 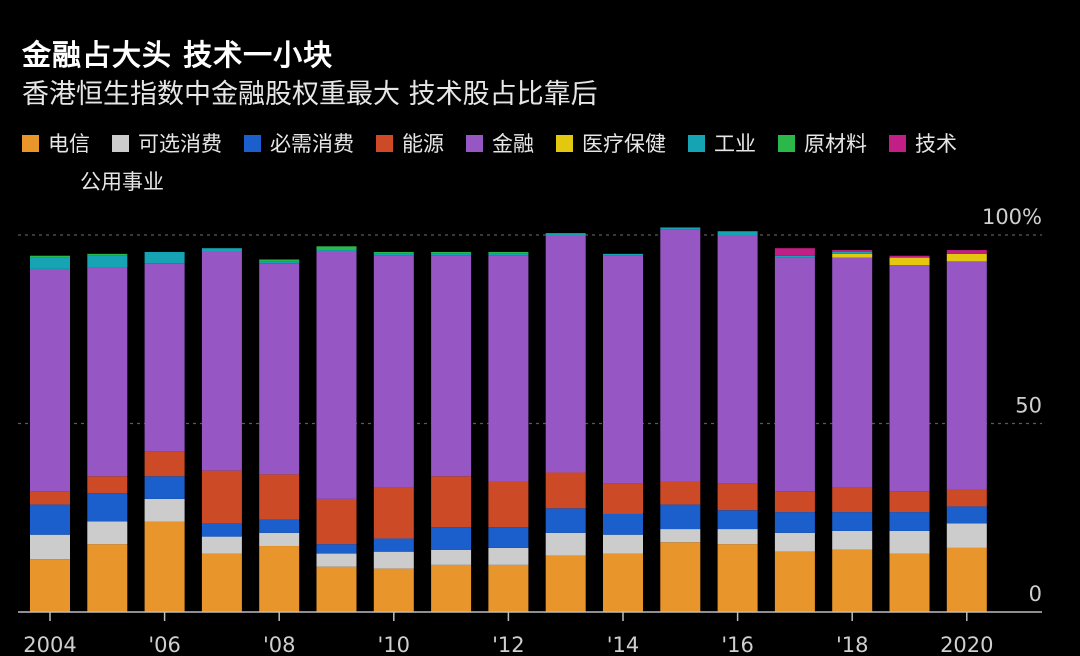 What do you see at coordinates (852, 644) in the screenshot?
I see `x-tick-label: '18` at bounding box center [852, 644].